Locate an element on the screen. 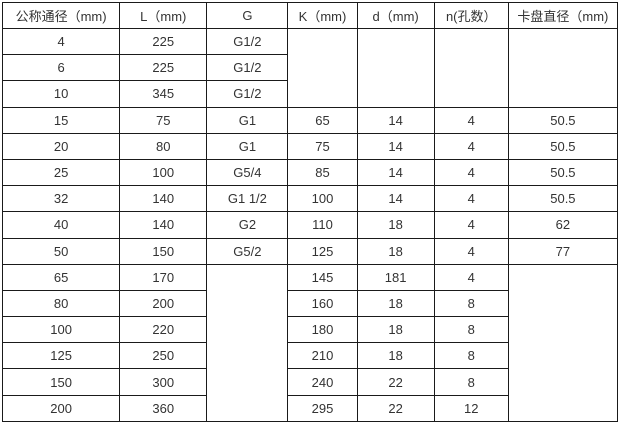 The width and height of the screenshot is (620, 424). table-cell: 25 is located at coordinates (61, 172).